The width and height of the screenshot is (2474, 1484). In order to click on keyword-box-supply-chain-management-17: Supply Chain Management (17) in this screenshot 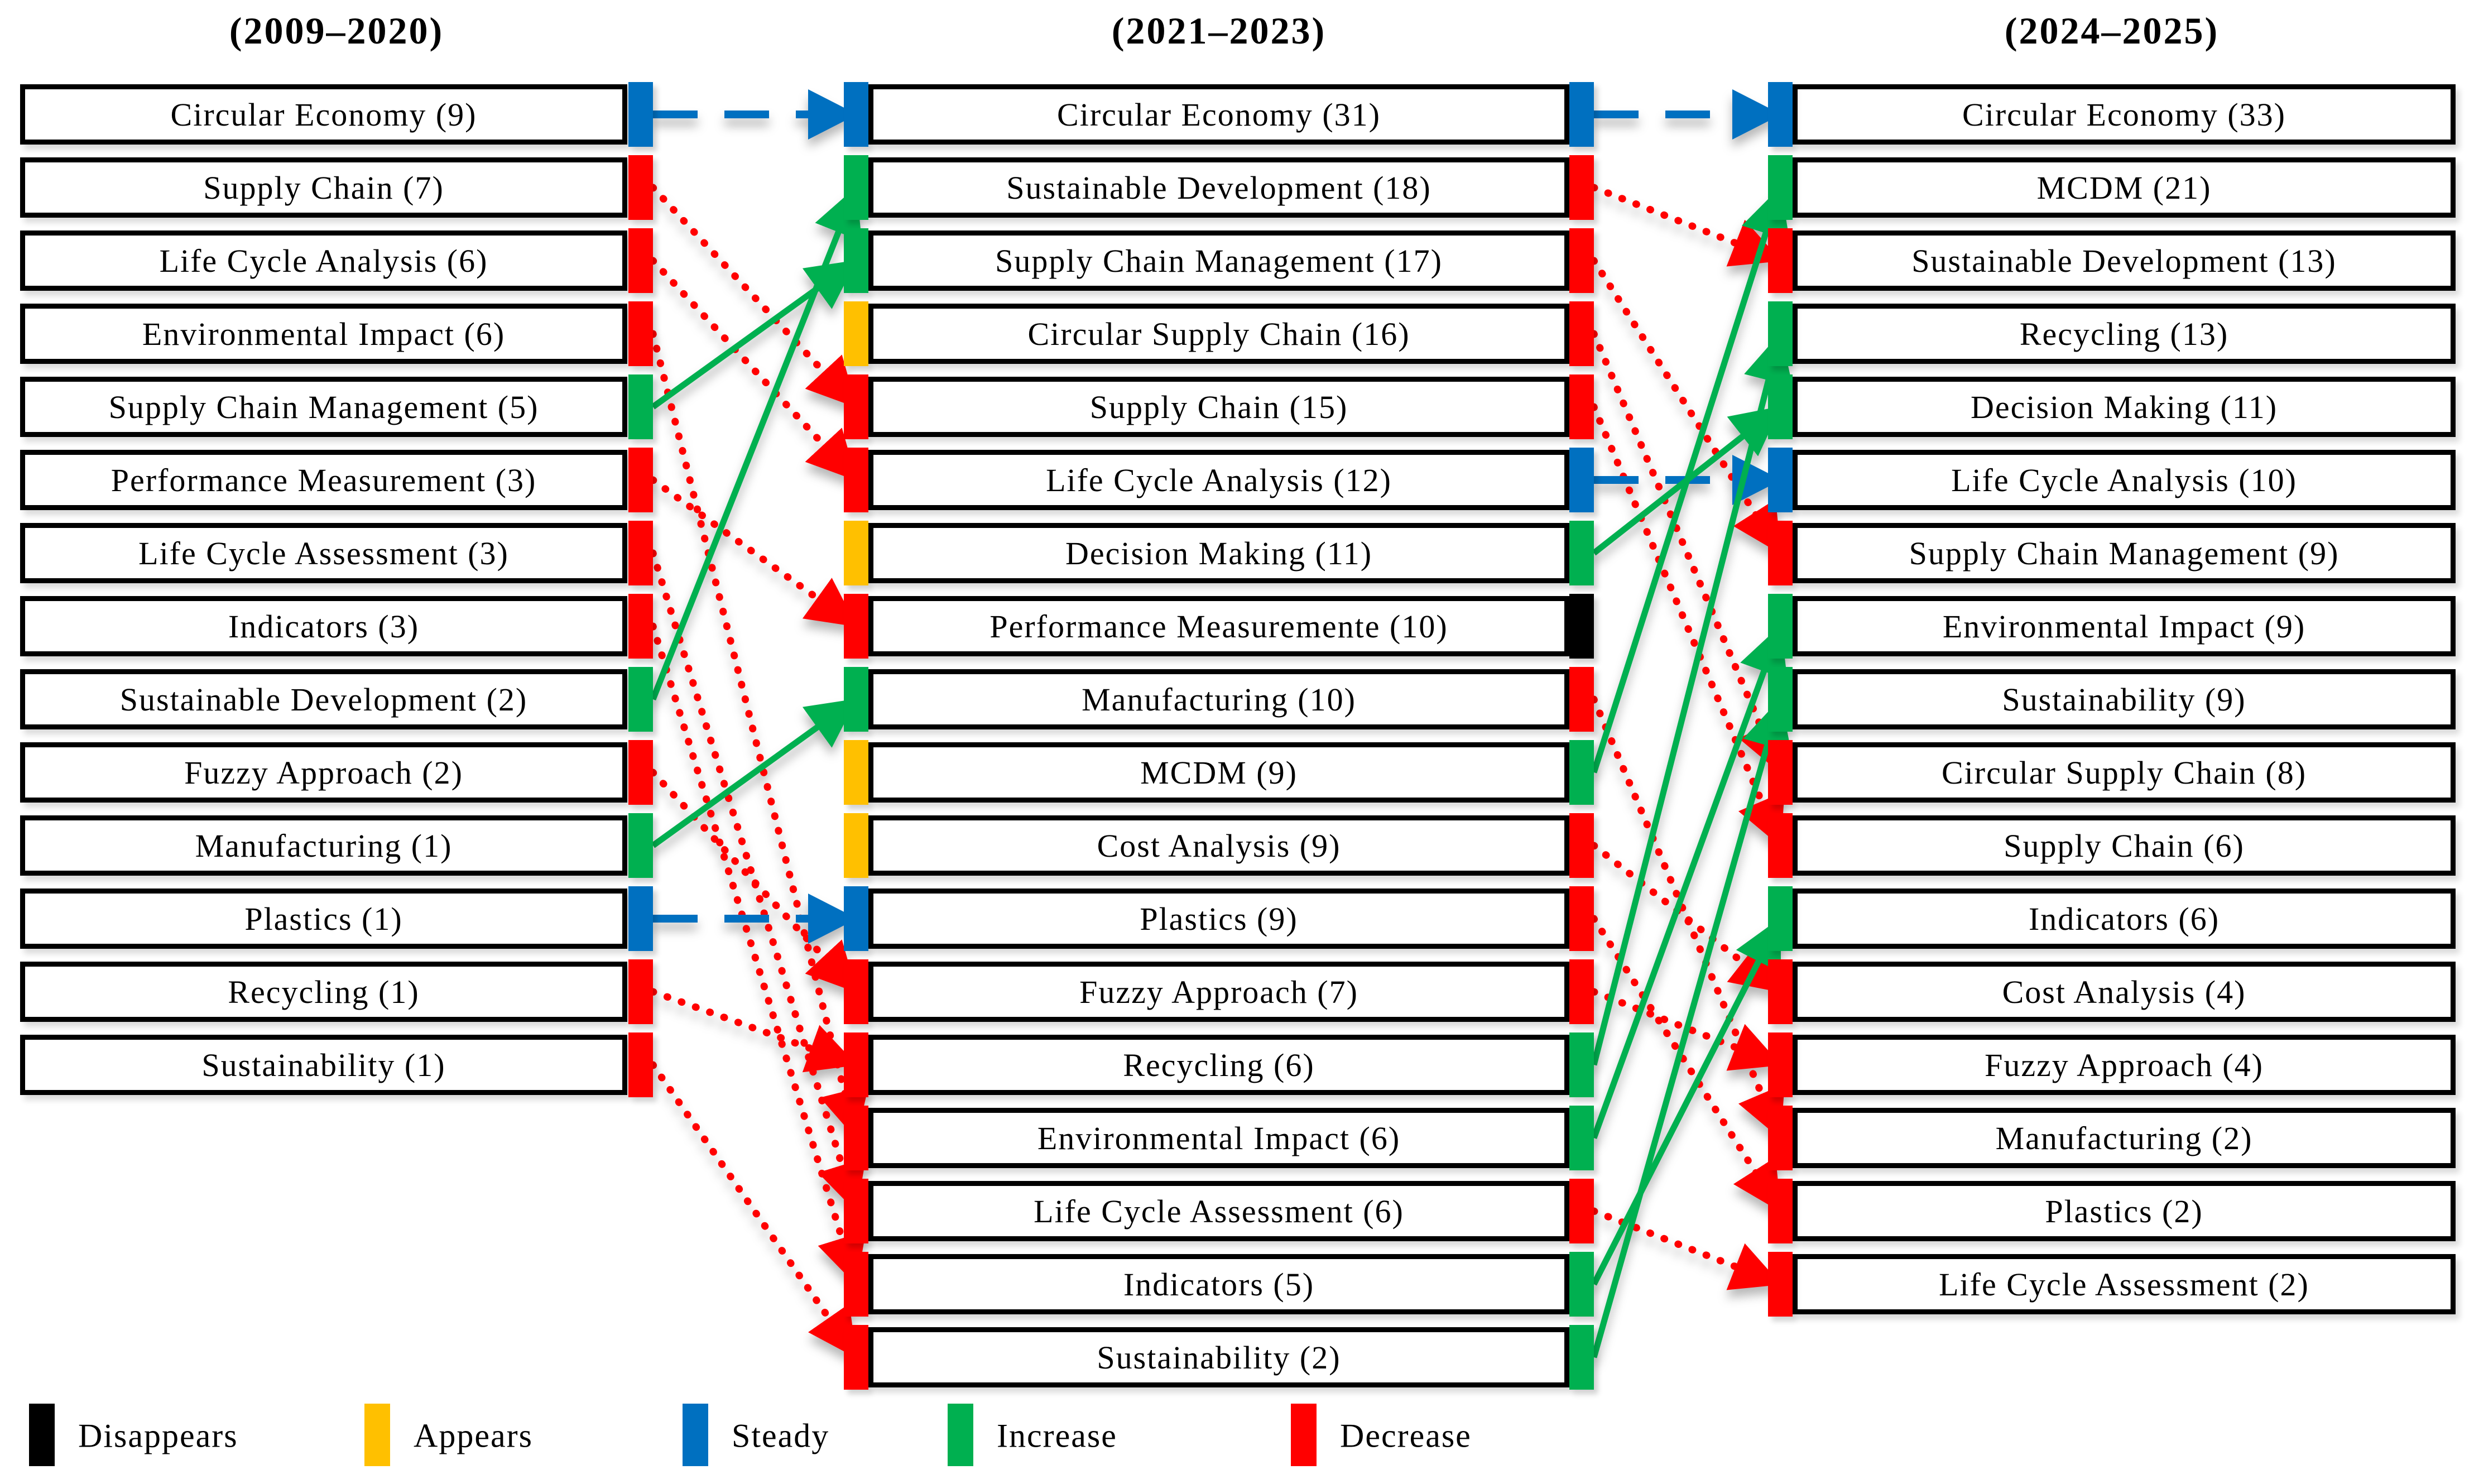, I will do `click(1218, 261)`.